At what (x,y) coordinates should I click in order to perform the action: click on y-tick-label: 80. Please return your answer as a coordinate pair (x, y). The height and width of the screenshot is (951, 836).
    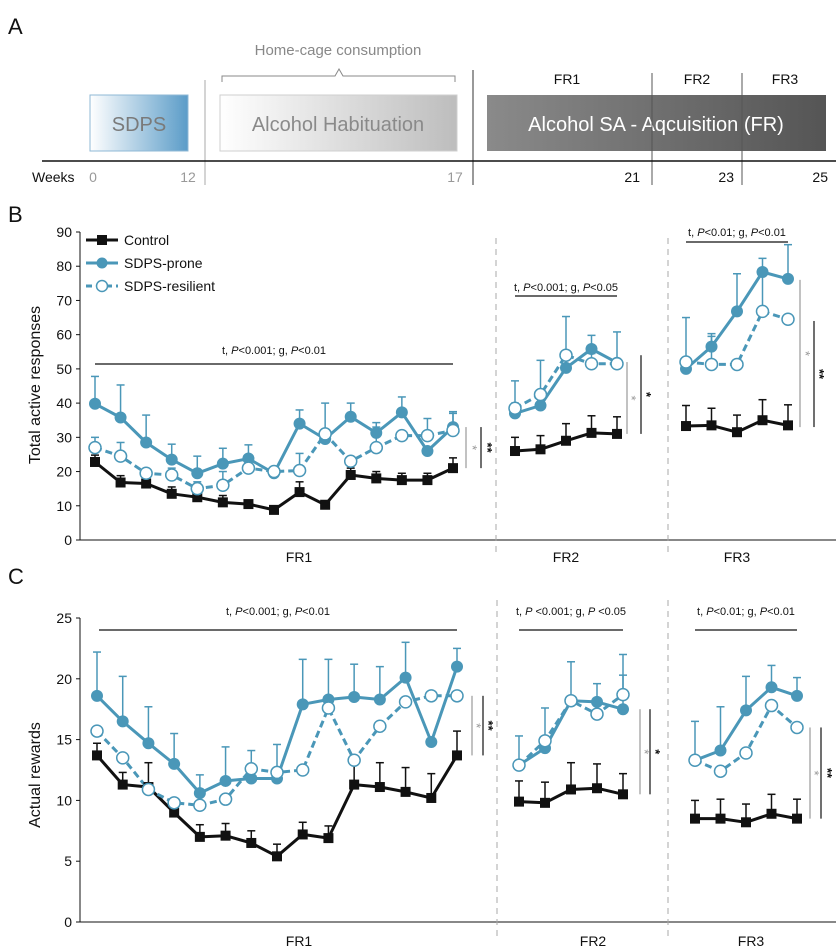
    Looking at the image, I should click on (64, 266).